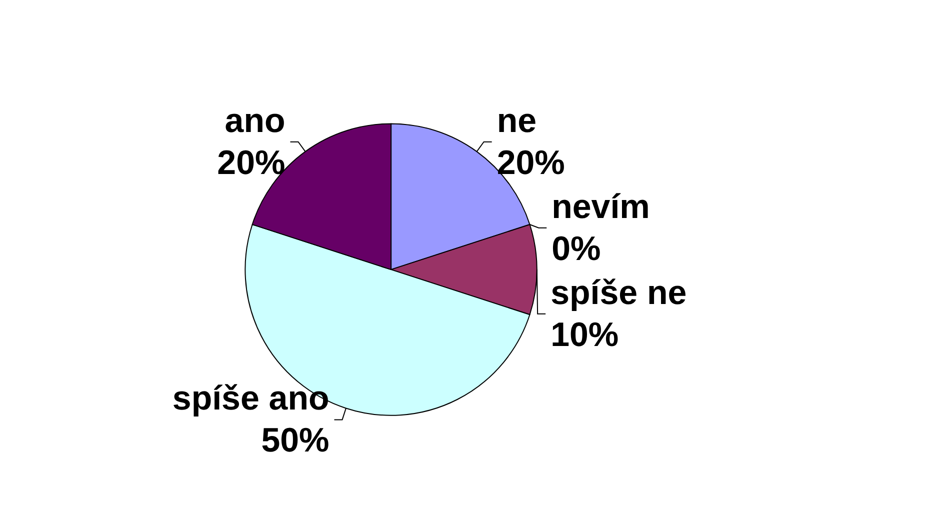 This screenshot has height=519, width=928. Describe the element at coordinates (251, 399) in the screenshot. I see `slice-label: spíše ano` at that location.